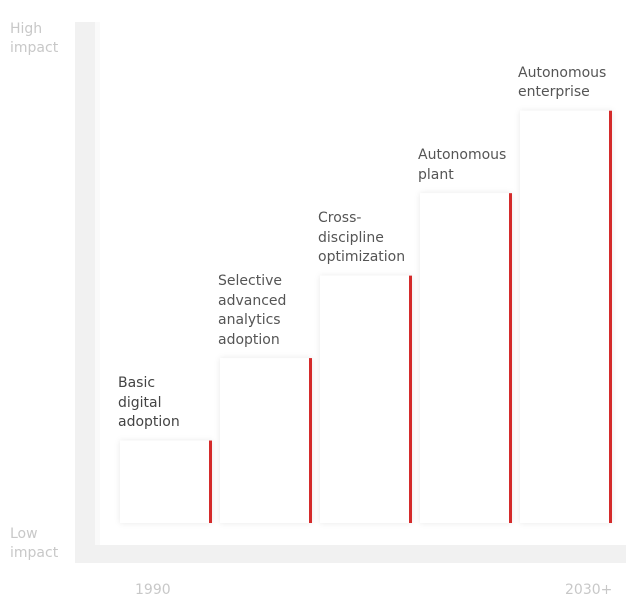 This screenshot has height=603, width=644. What do you see at coordinates (562, 82) in the screenshot?
I see `step-label-5: Autonomous enterprise` at bounding box center [562, 82].